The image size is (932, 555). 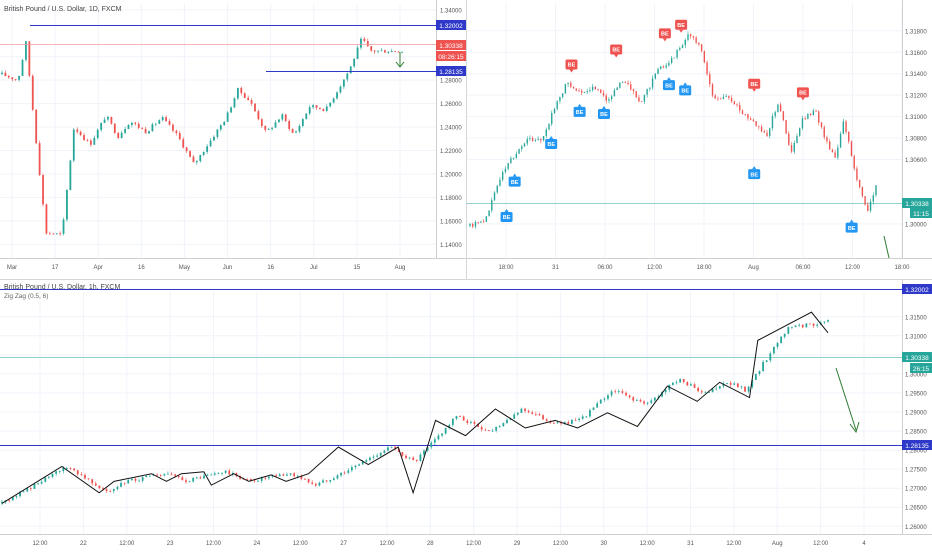 What do you see at coordinates (451, 71) in the screenshot?
I see `daily-low-tag` at bounding box center [451, 71].